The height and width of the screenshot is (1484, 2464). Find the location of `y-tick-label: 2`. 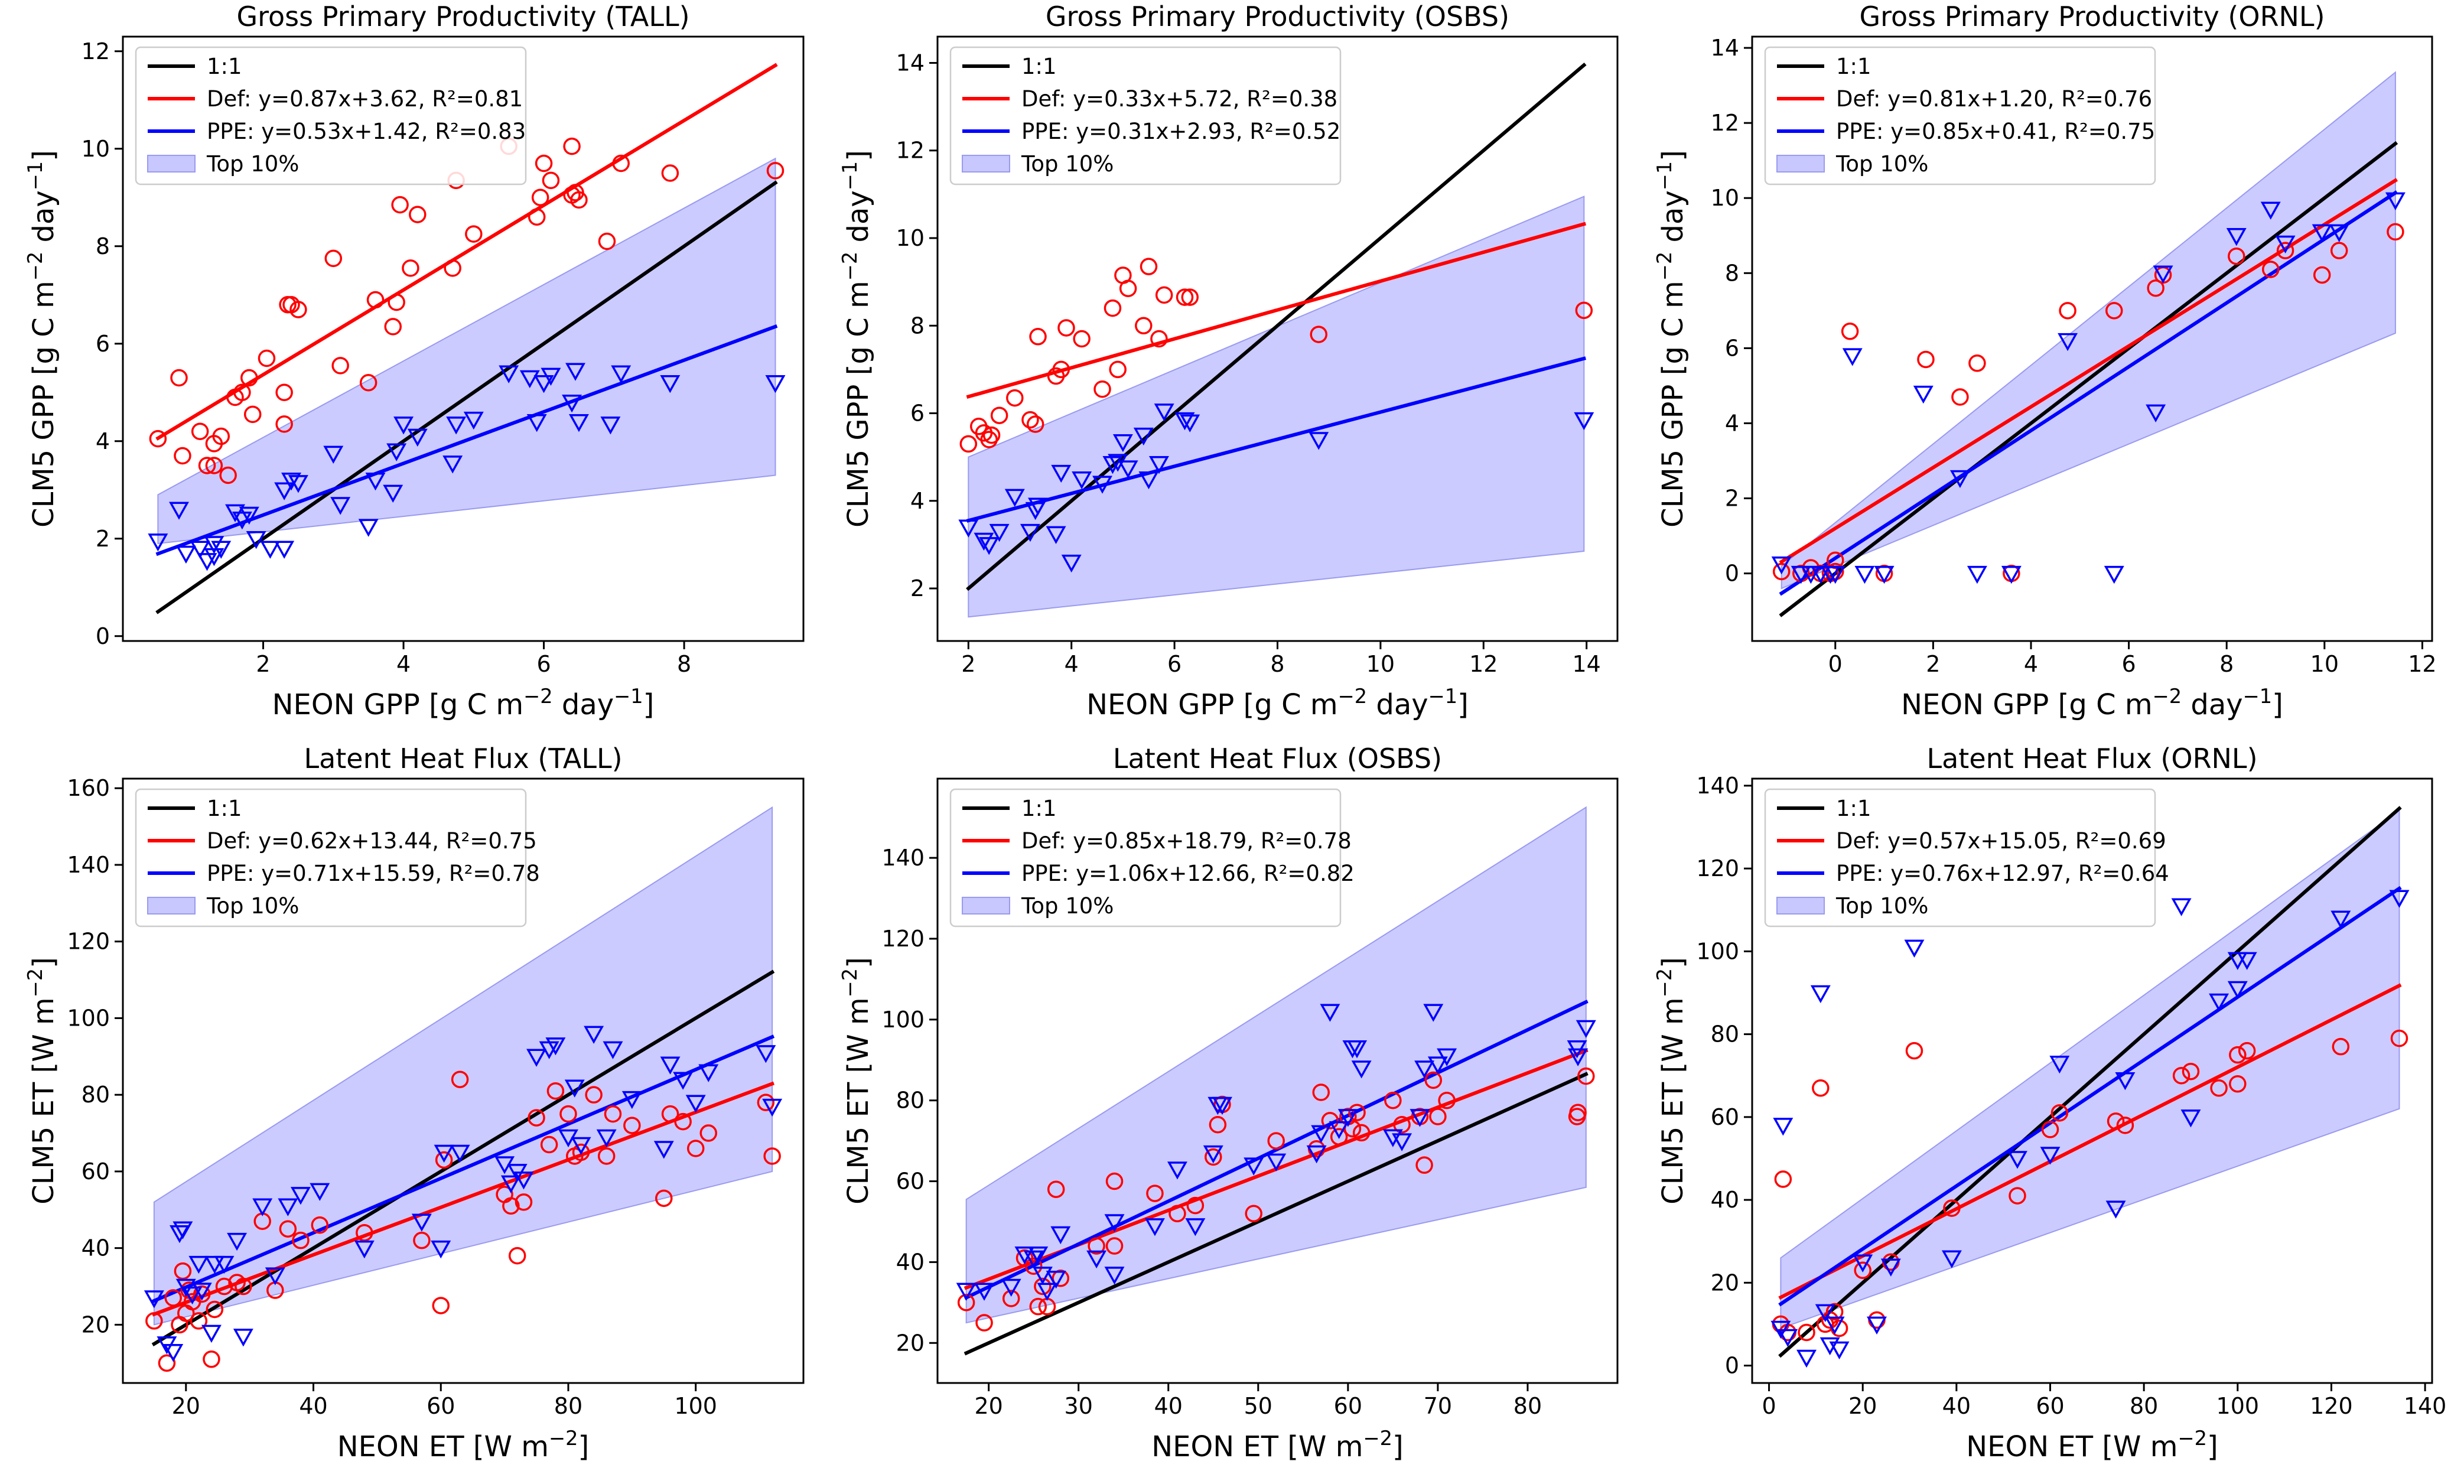

y-tick-label: 2 is located at coordinates (103, 539).